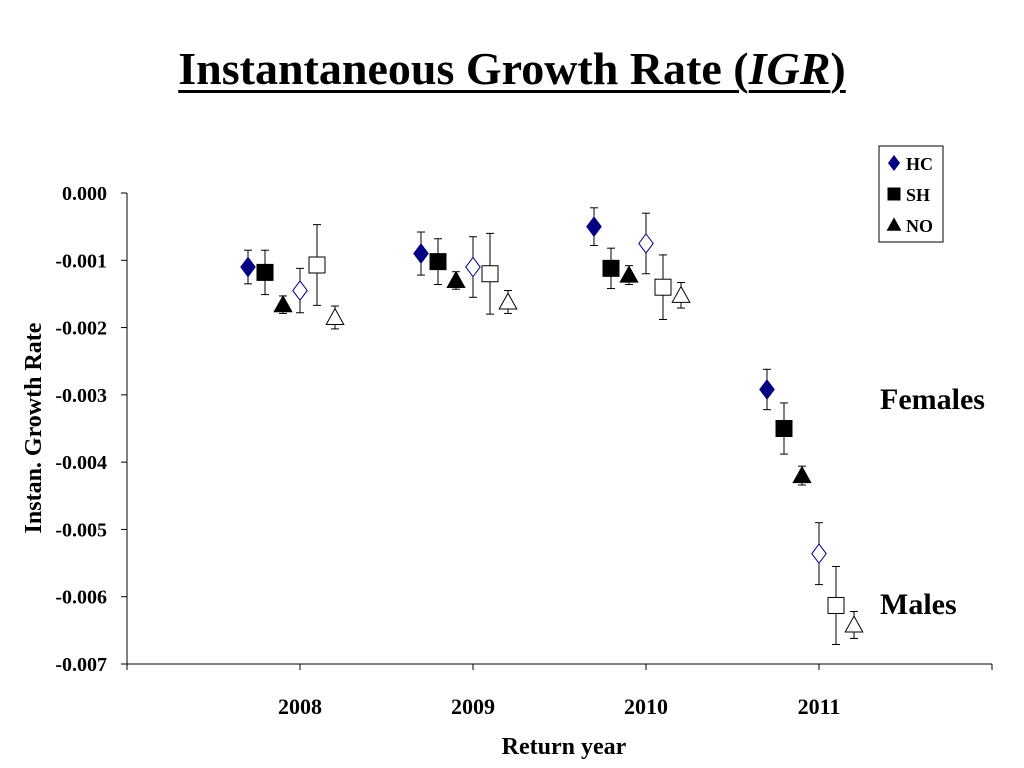 Image resolution: width=1024 pixels, height=768 pixels. What do you see at coordinates (300, 706) in the screenshot?
I see `x-tick-label: 2008` at bounding box center [300, 706].